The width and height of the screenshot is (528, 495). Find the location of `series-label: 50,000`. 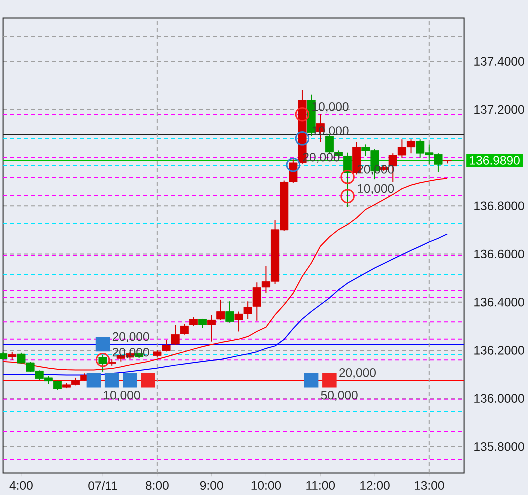

series-label: 50,000 is located at coordinates (339, 396).